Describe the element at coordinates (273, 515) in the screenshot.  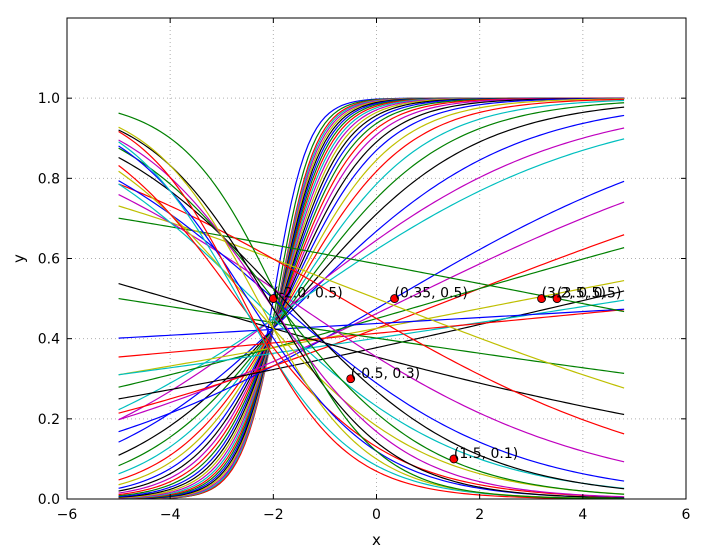
I see `x-tick-label: −2` at that location.